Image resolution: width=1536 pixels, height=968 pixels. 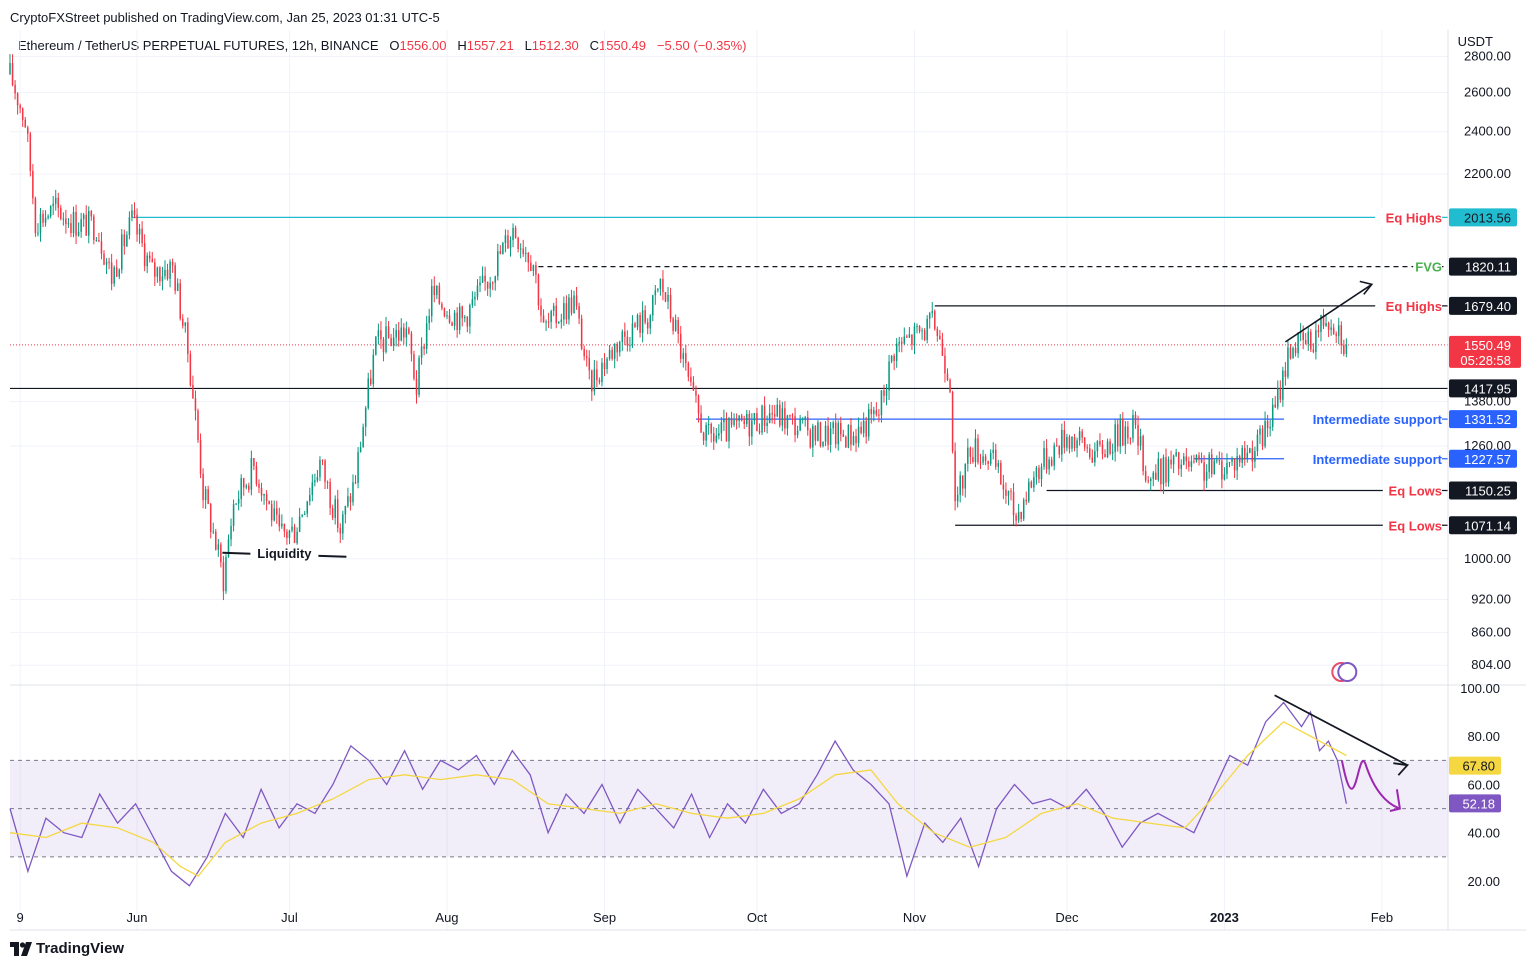 What do you see at coordinates (1487, 131) in the screenshot?
I see `price-tick-label: 2400.00` at bounding box center [1487, 131].